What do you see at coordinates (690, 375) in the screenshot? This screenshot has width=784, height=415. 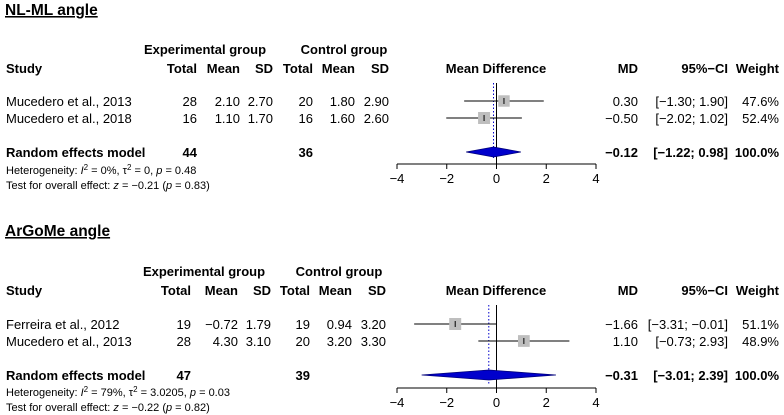 I see `pooled-ci: [−3.01; 2.39]` at bounding box center [690, 375].